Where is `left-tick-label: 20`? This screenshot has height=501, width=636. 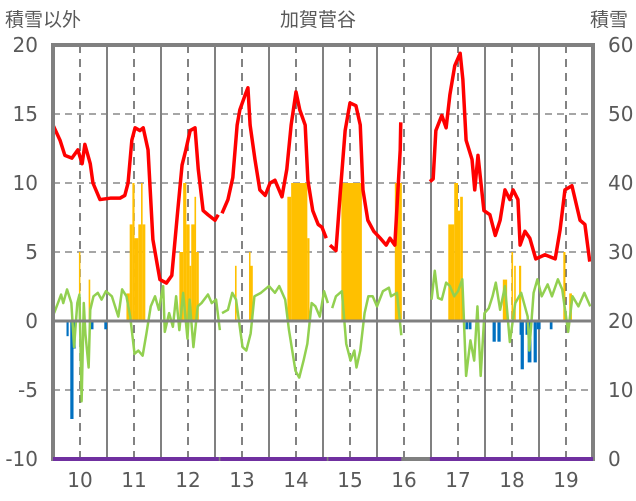 left-tick-label: 20 is located at coordinates (25, 45).